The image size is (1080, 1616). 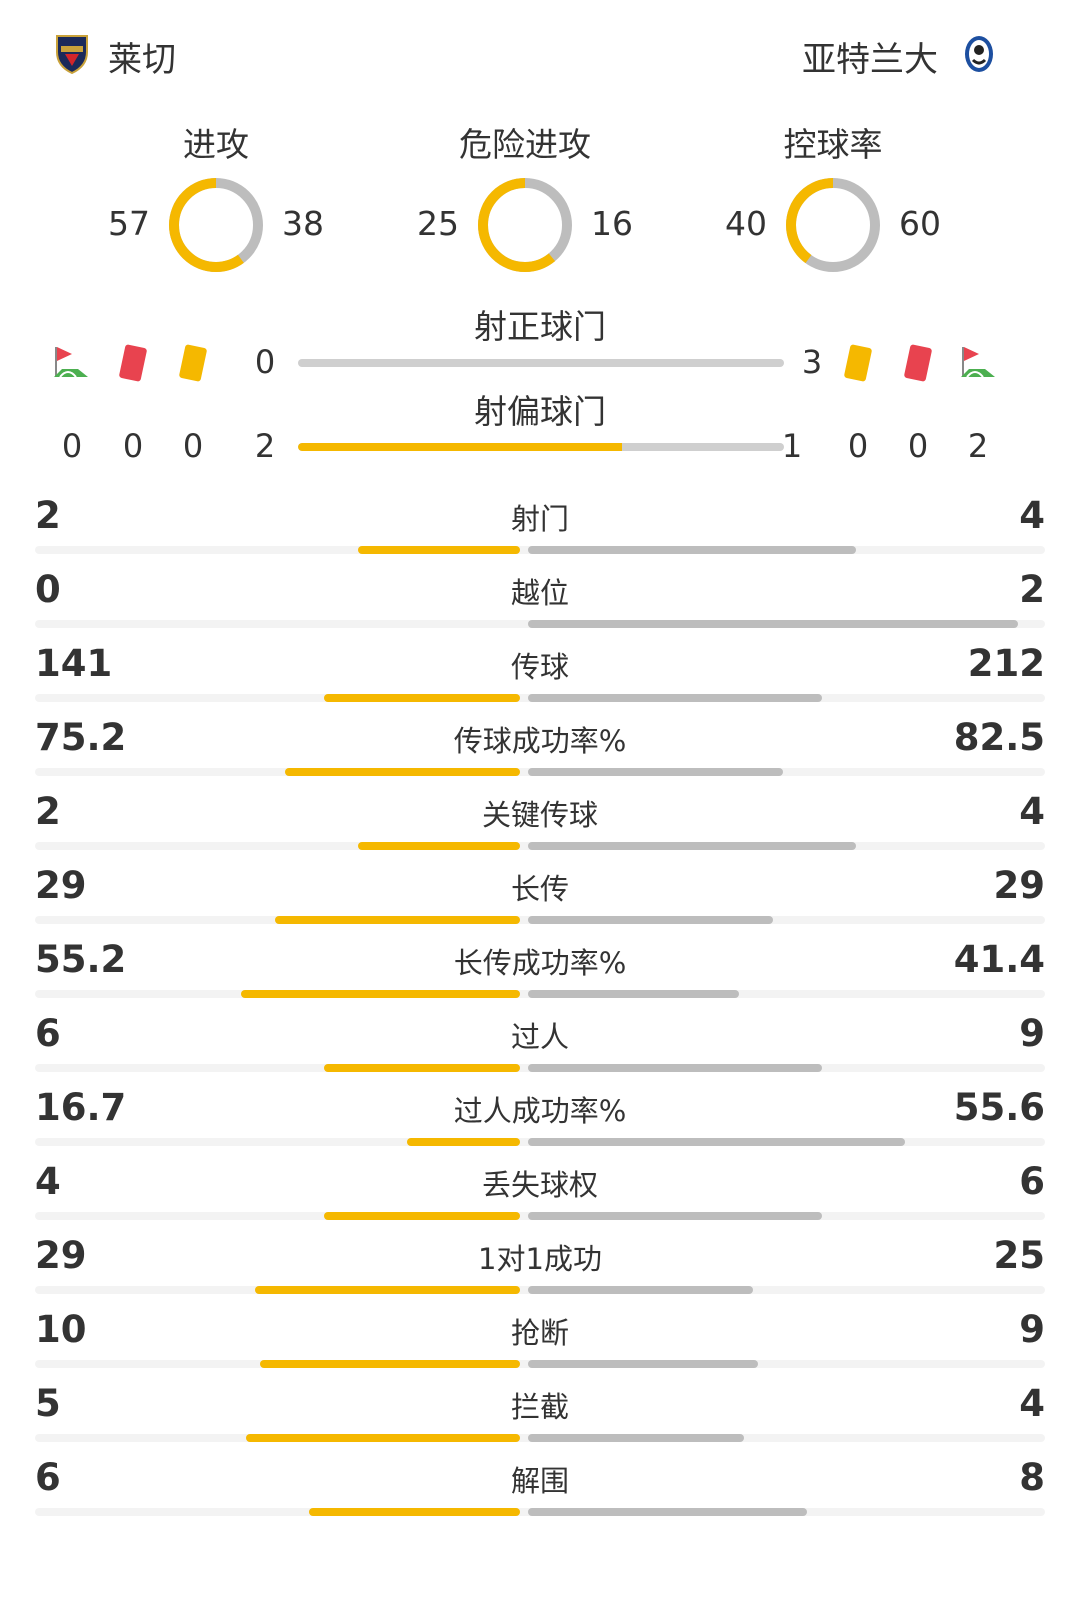 I want to click on home-stat-value: 75.2, so click(x=81, y=737).